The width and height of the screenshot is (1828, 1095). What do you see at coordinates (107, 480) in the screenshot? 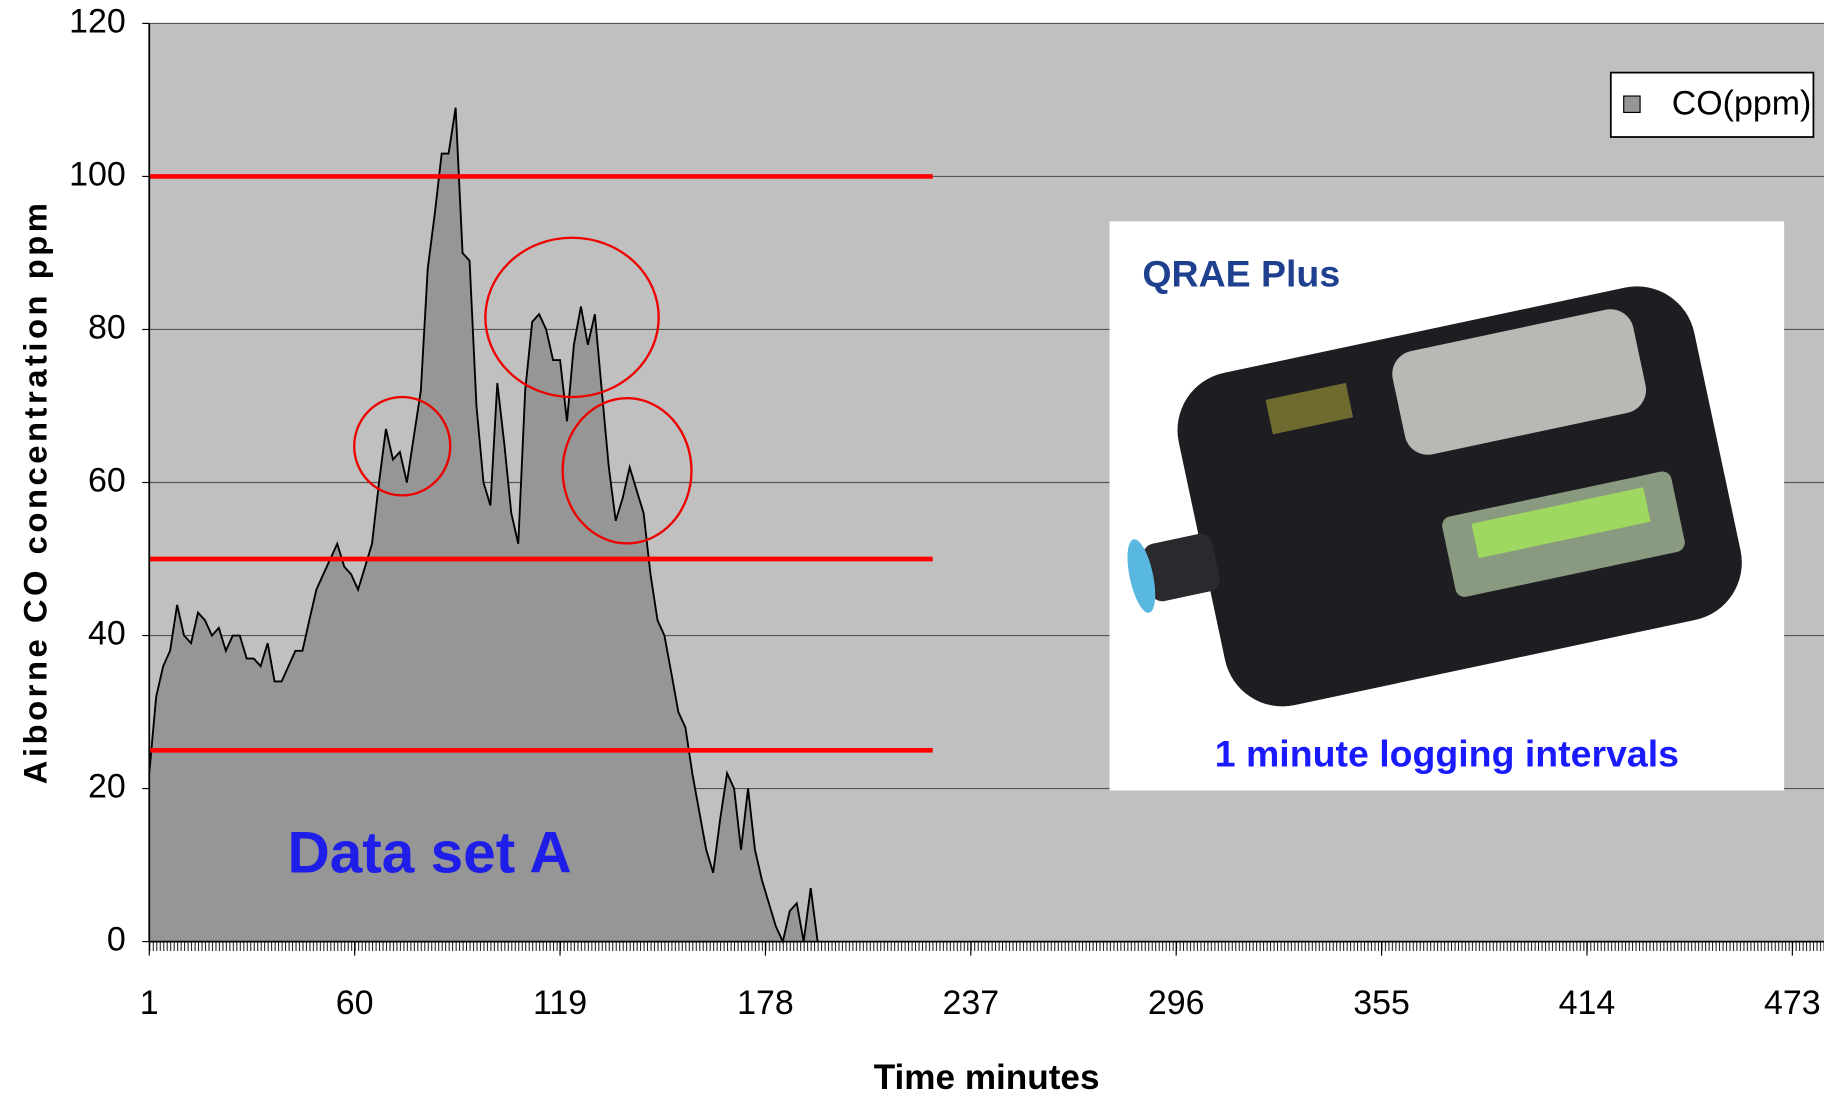
I see `y-tick-label: 60` at bounding box center [107, 480].